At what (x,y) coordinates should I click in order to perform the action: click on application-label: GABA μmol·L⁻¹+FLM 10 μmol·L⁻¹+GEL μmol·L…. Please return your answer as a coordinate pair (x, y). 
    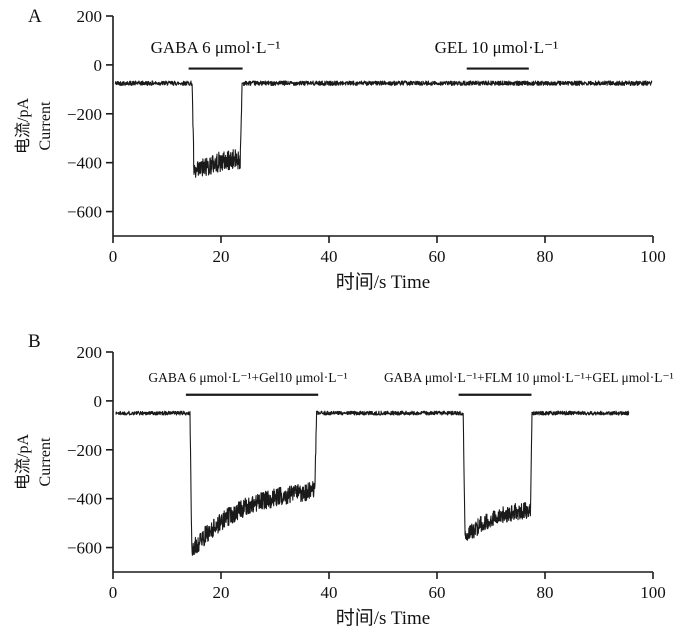
    Looking at the image, I should click on (529, 377).